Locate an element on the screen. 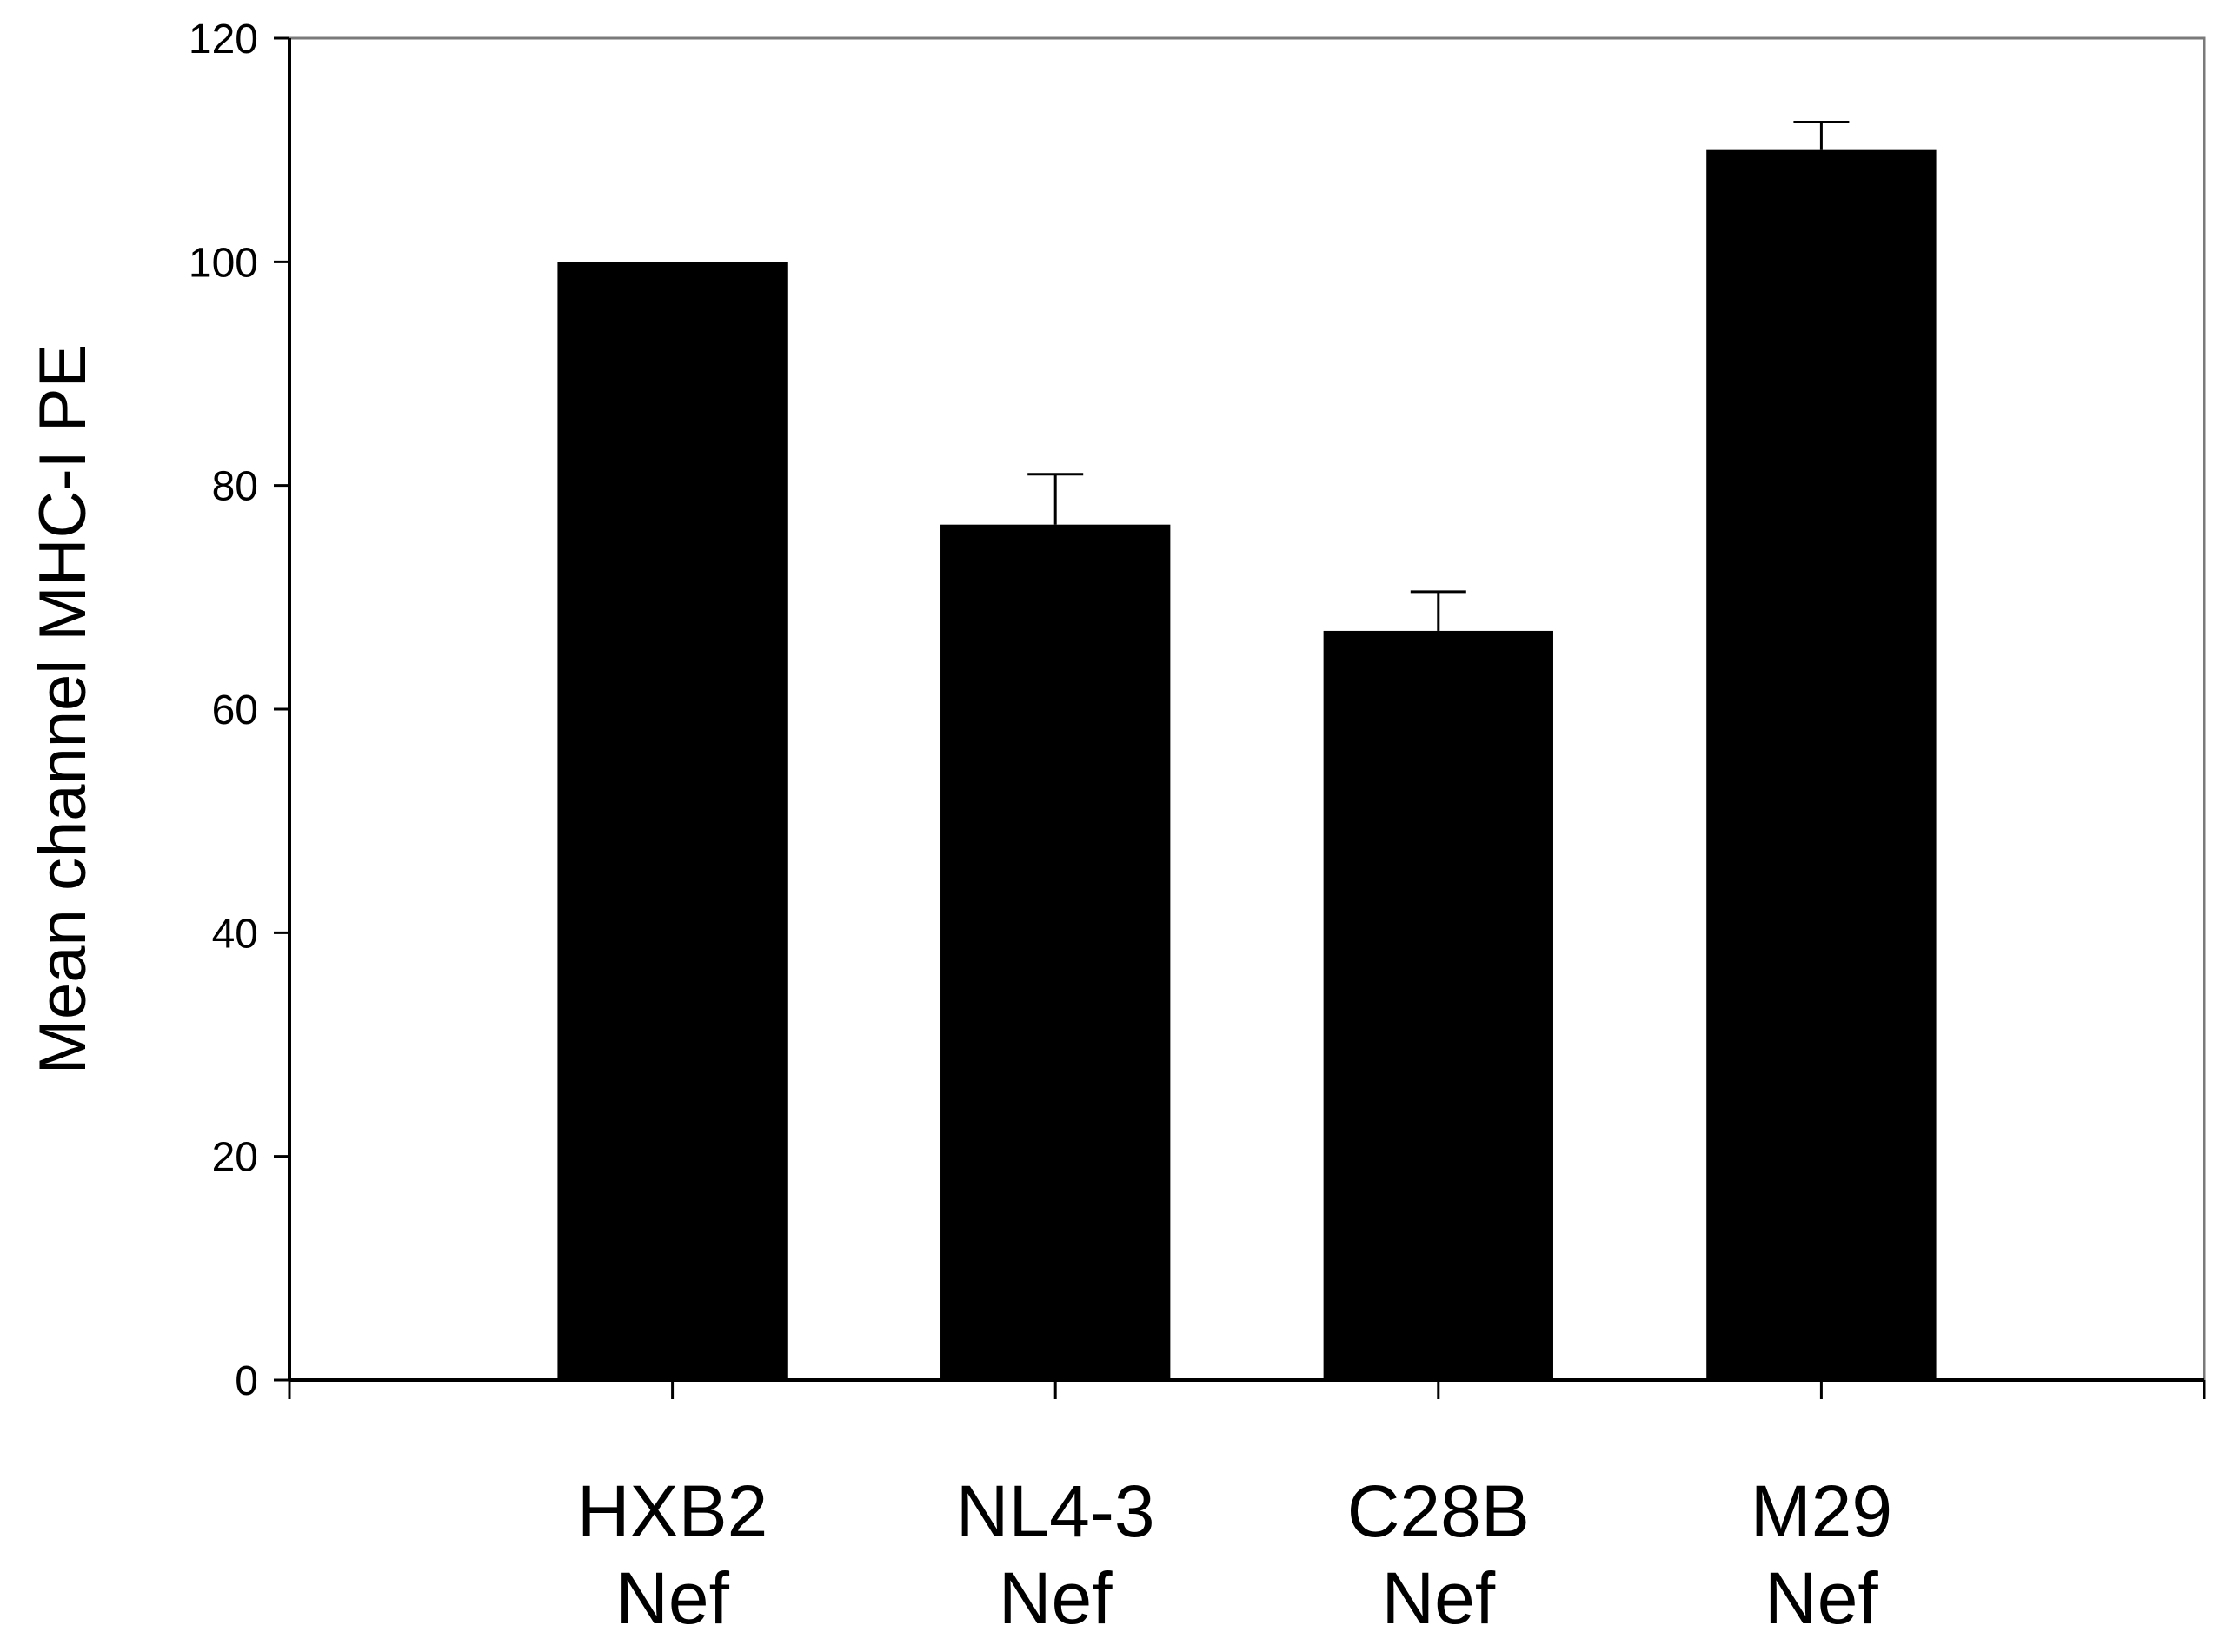 This screenshot has width=2233, height=1652. y-tick-label: 20 is located at coordinates (235, 1158).